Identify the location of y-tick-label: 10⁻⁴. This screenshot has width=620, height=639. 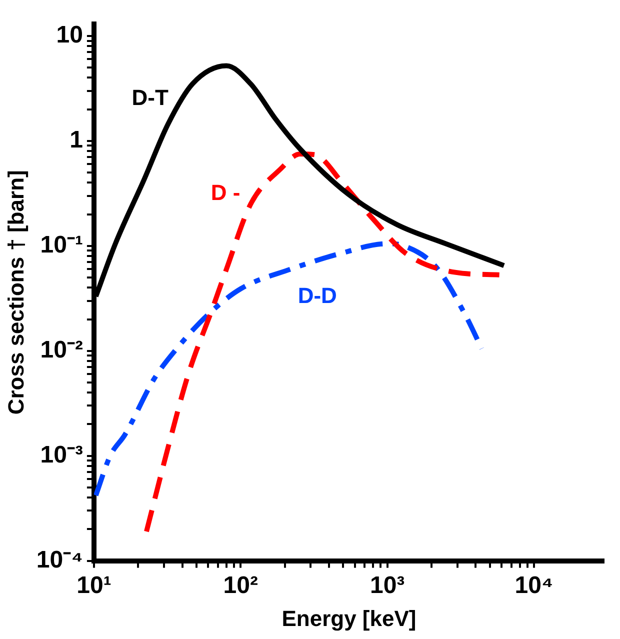
(59, 560).